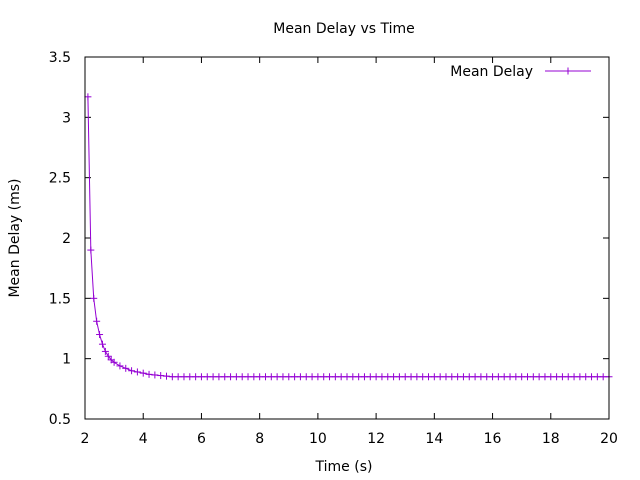 Image resolution: width=640 pixels, height=480 pixels. What do you see at coordinates (344, 467) in the screenshot?
I see `x-axis-label: Time (s)` at bounding box center [344, 467].